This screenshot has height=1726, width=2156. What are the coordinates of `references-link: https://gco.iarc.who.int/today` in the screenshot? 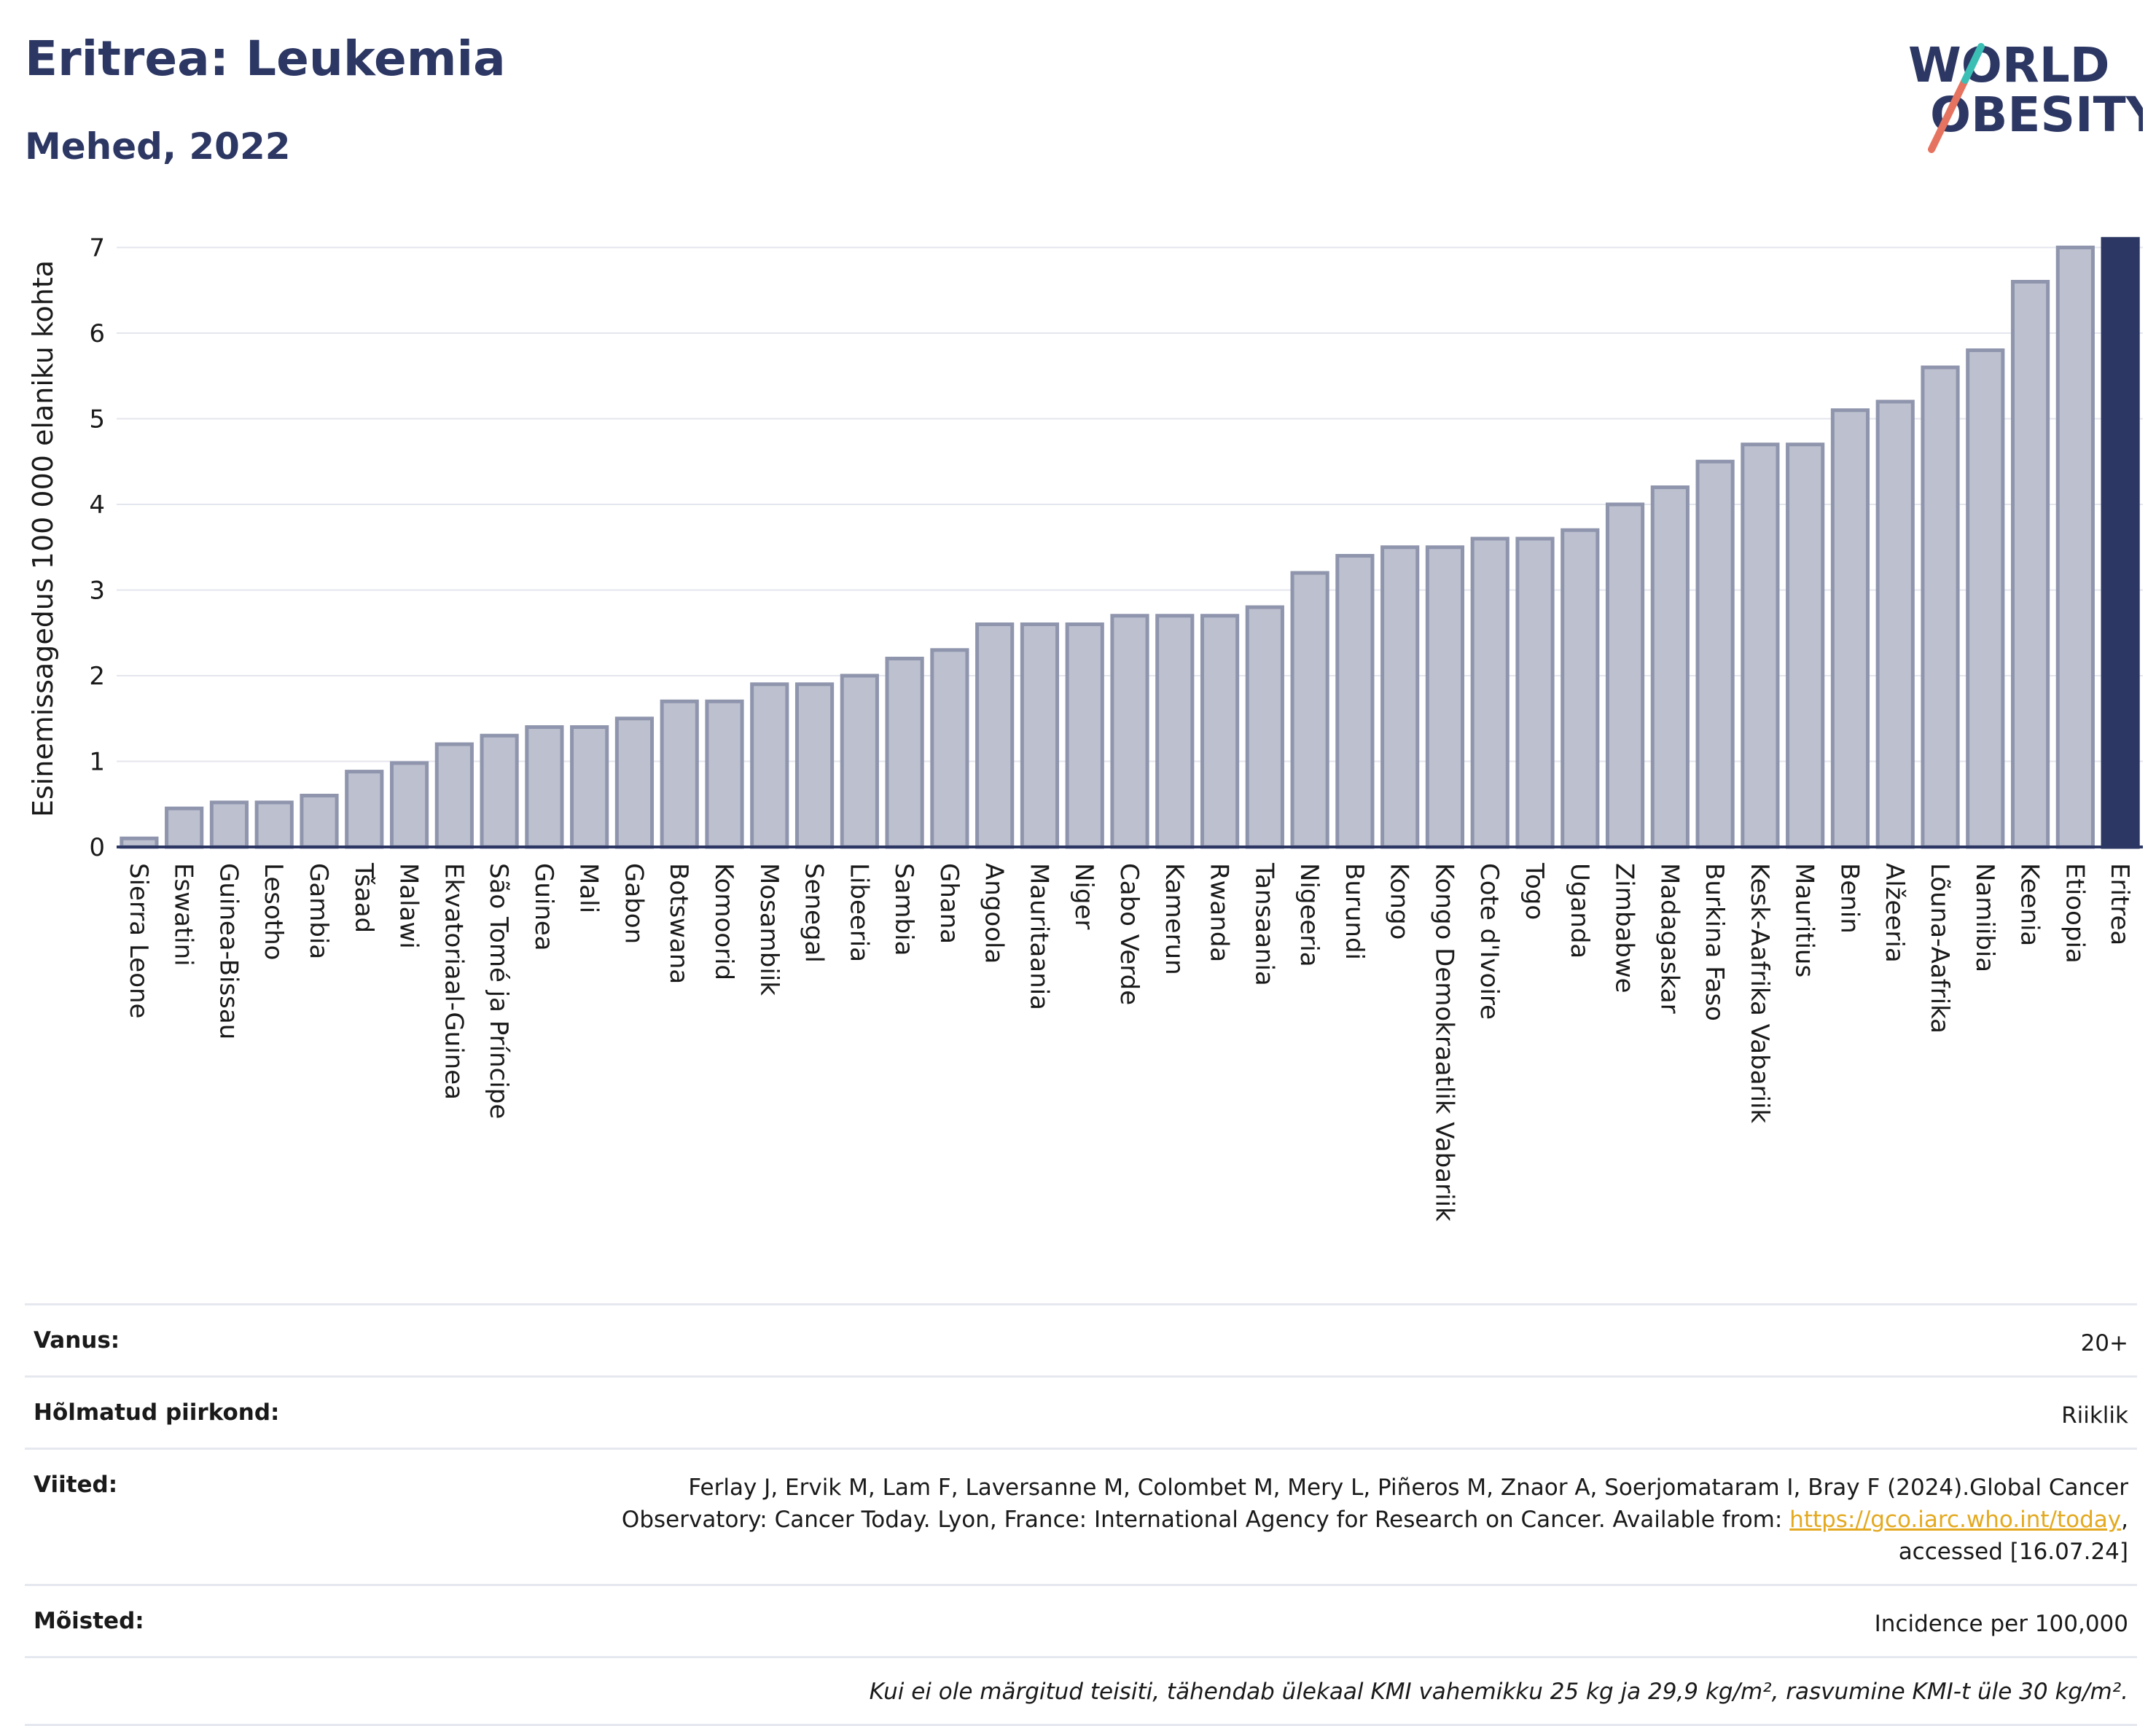 It's located at (1956, 1520).